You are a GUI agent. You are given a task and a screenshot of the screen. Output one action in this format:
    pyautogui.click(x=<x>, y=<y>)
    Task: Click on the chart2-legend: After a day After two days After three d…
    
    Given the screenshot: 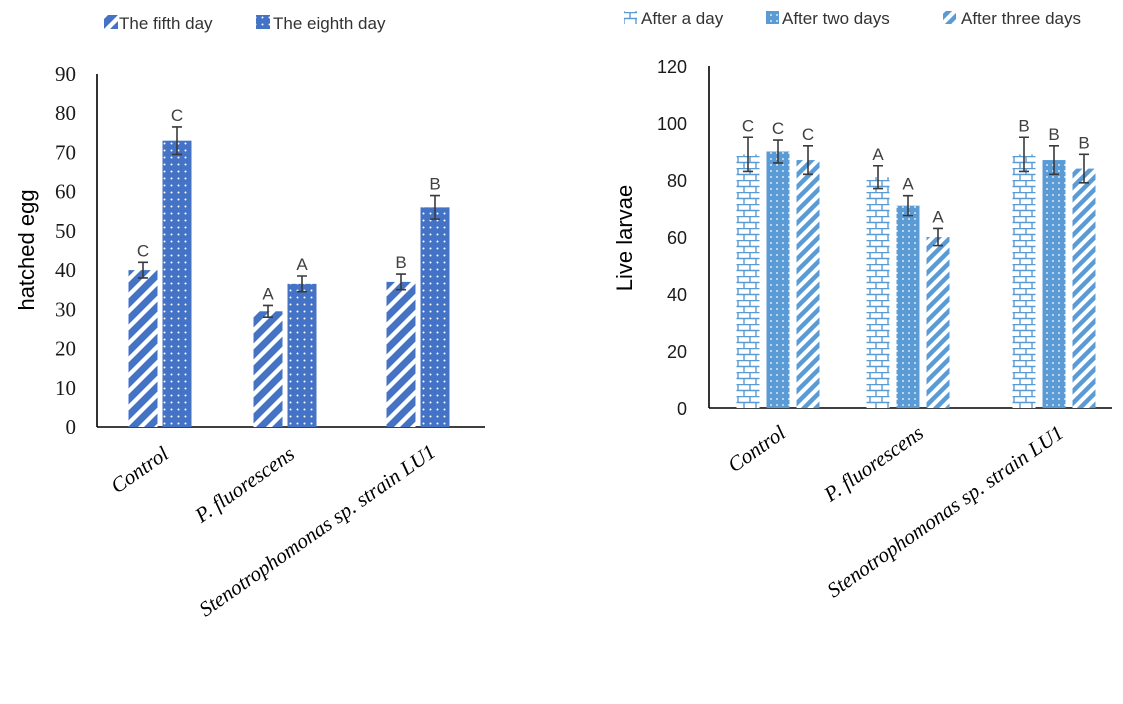 What is the action you would take?
    pyautogui.click(x=852, y=18)
    